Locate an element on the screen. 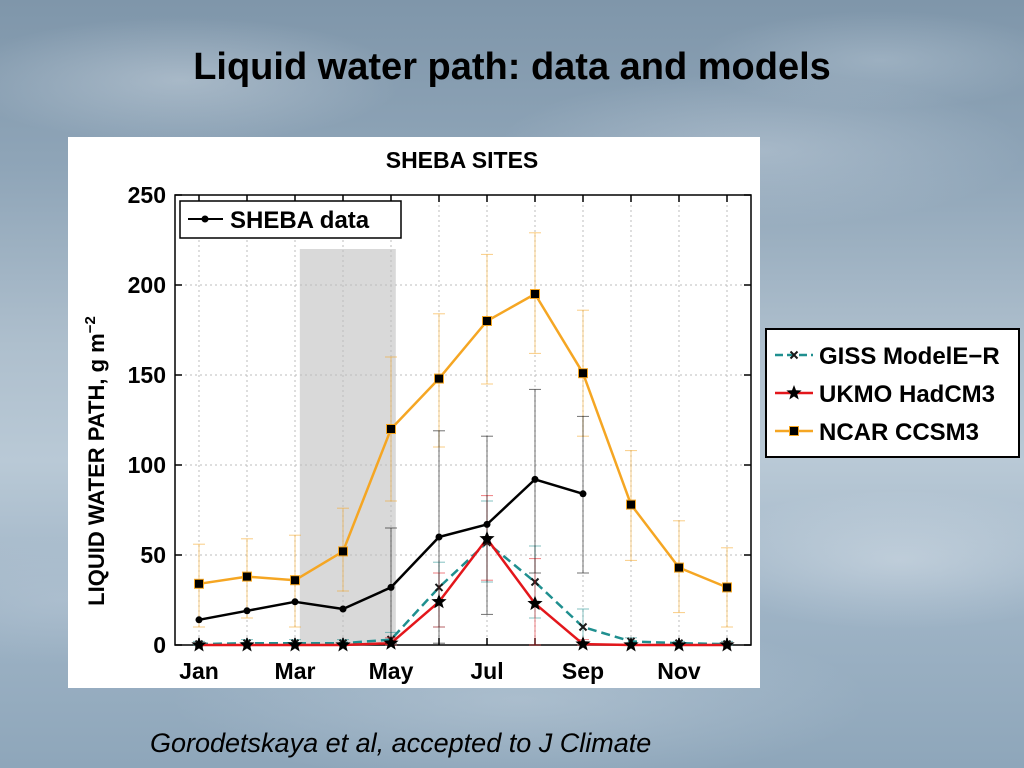  legend-entry-ukmo-hadcm3: UKMO HadCM3 is located at coordinates (885, 394).